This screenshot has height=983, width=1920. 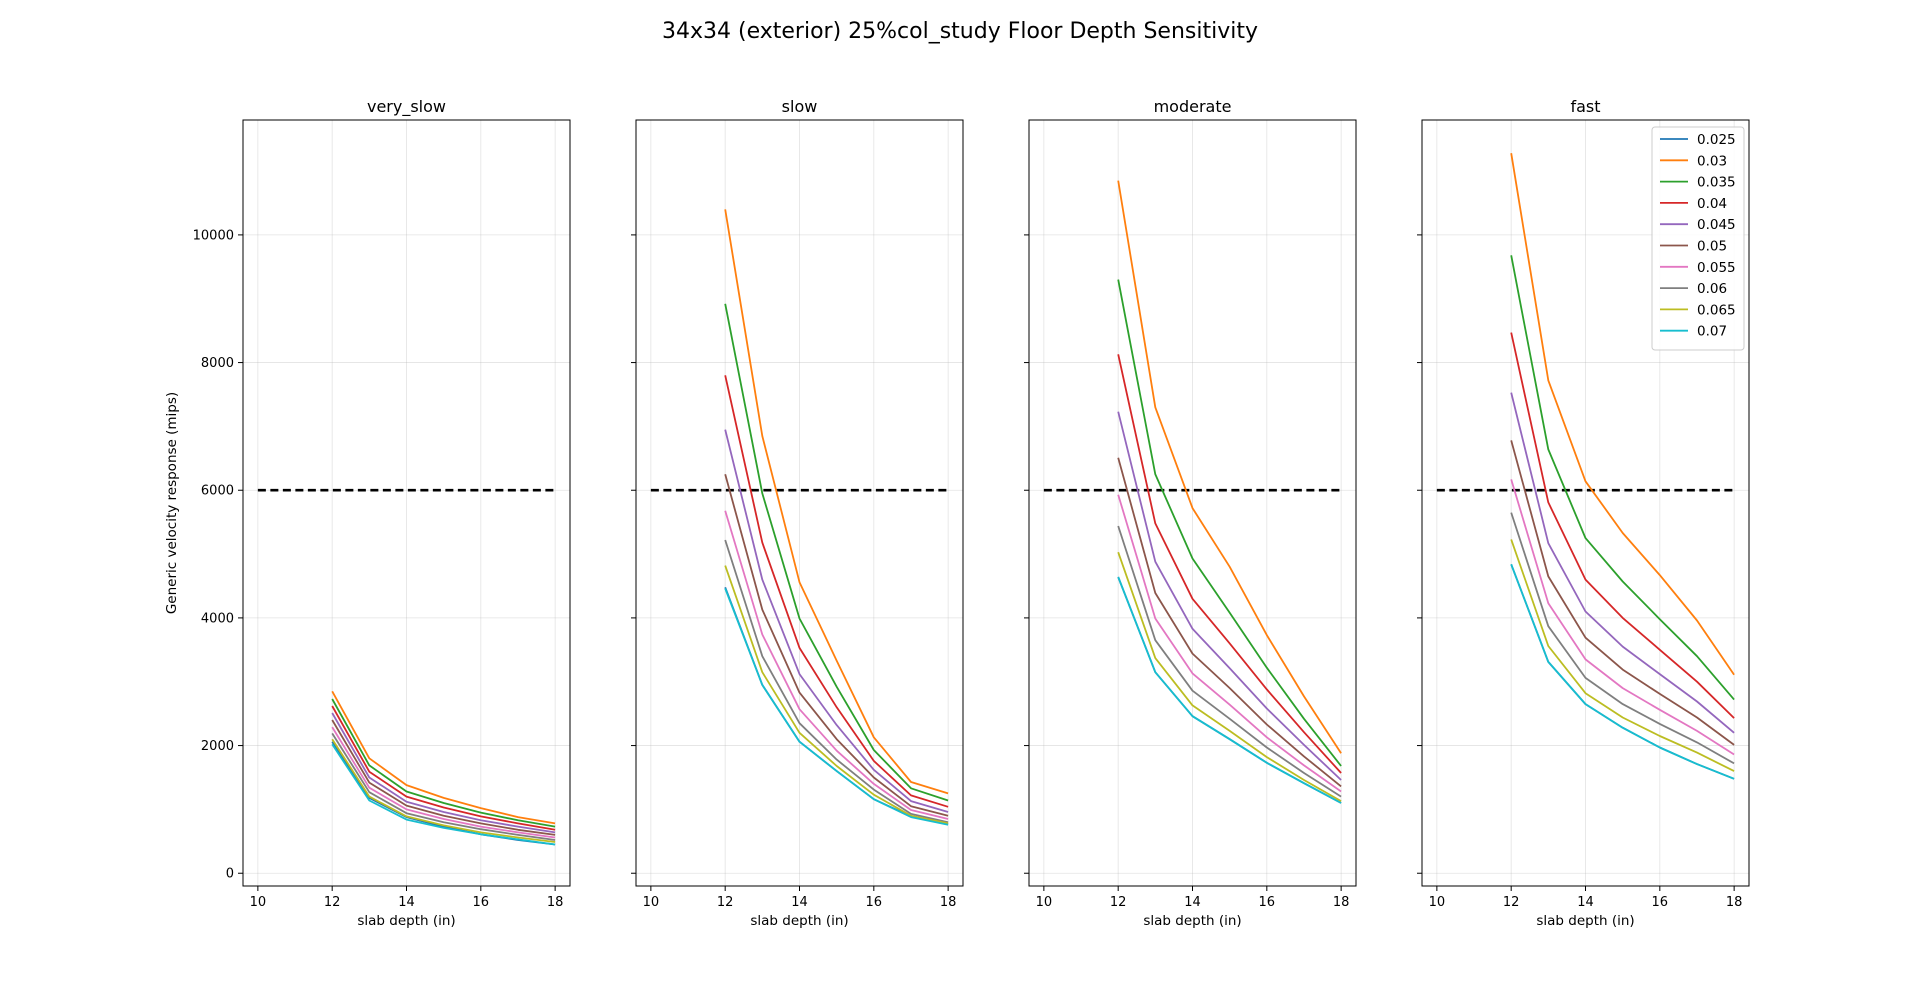 I want to click on legend-label: 0.055, so click(x=1716, y=268).